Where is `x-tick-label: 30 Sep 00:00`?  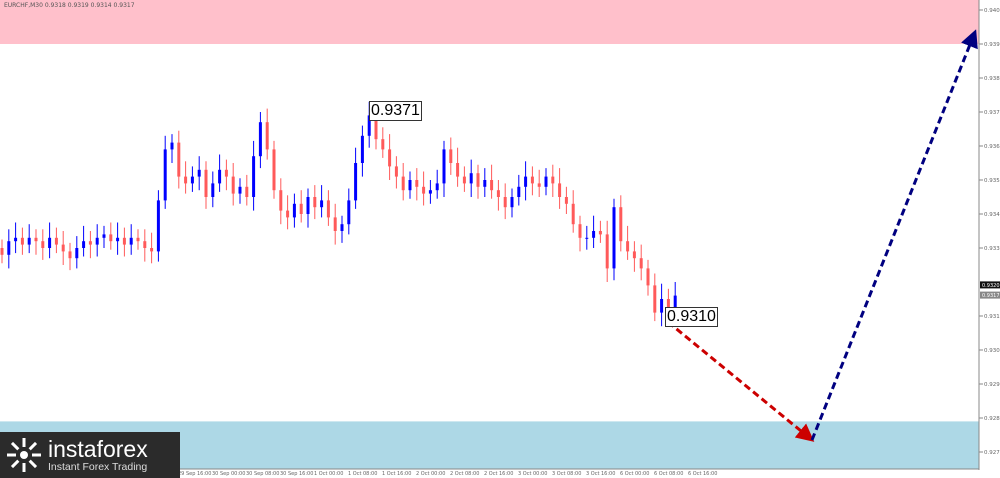 x-tick-label: 30 Sep 00:00 is located at coordinates (228, 474).